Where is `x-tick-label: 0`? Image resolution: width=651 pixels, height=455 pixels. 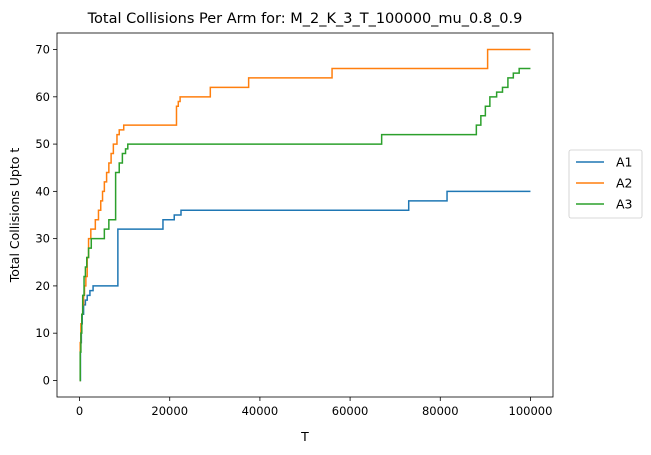
x-tick-label: 0 is located at coordinates (79, 411).